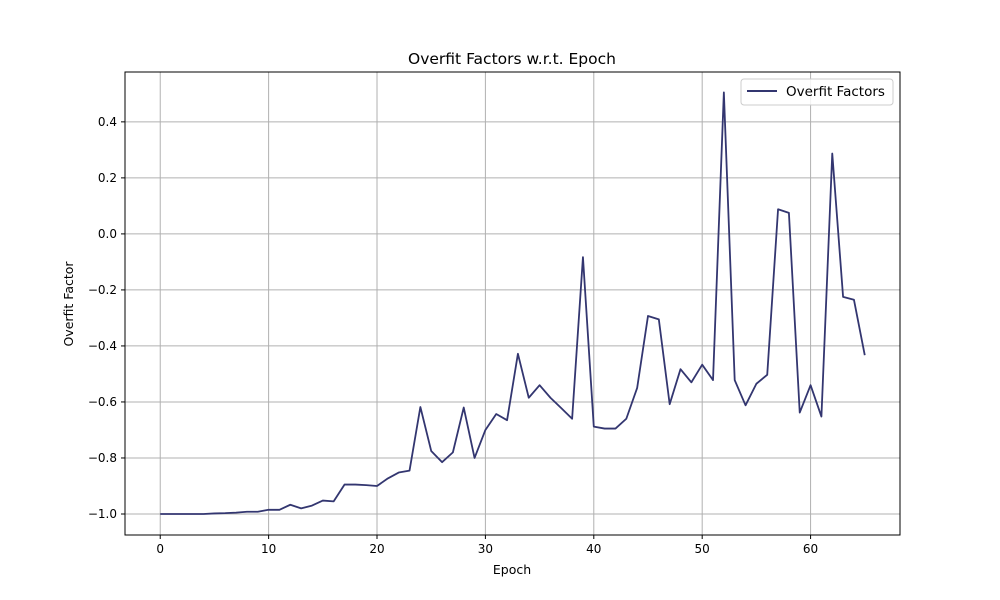 The width and height of the screenshot is (1000, 600). What do you see at coordinates (835, 92) in the screenshot?
I see `legend-label: Overfit Factors` at bounding box center [835, 92].